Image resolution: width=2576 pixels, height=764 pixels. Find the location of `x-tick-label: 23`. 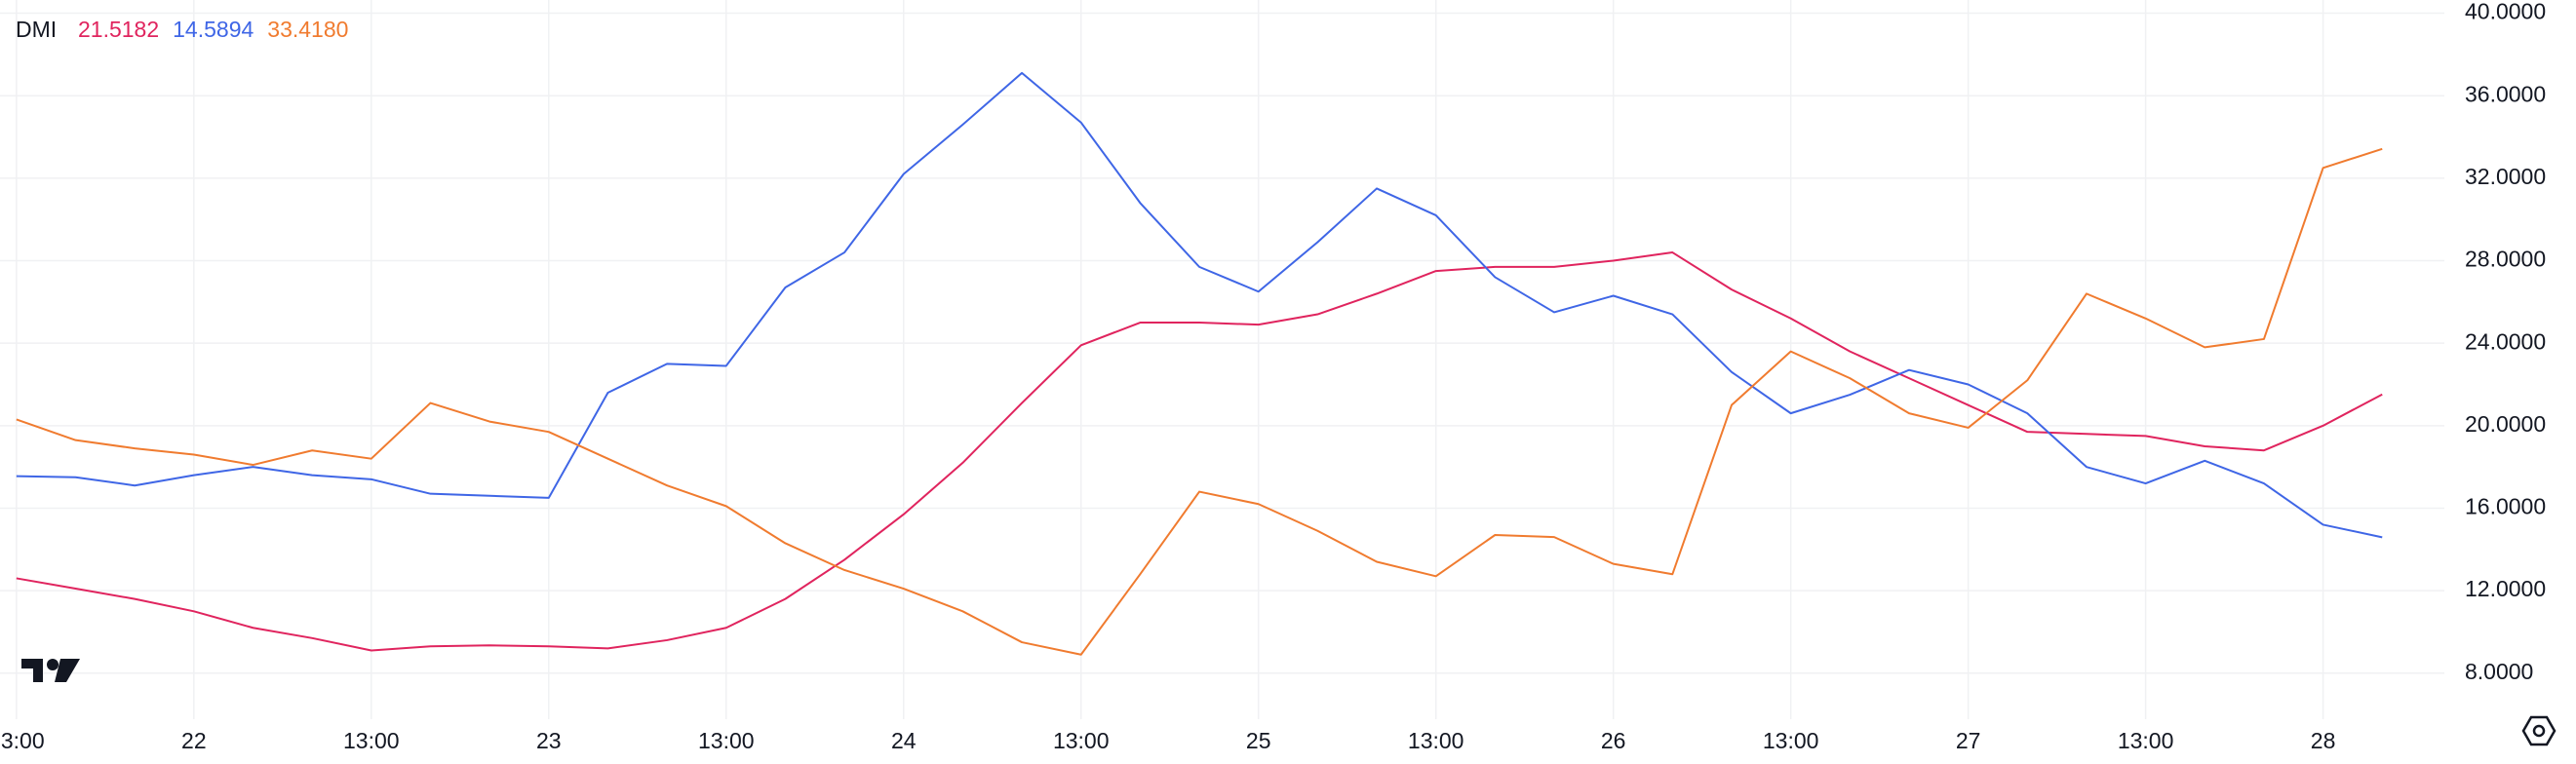

x-tick-label: 23 is located at coordinates (549, 740).